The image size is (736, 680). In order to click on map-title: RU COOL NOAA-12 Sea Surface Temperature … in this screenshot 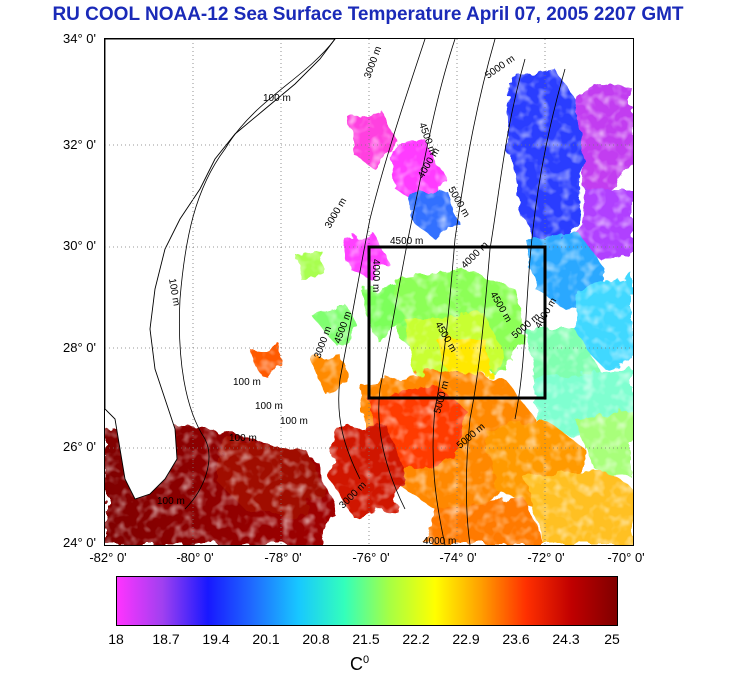, I will do `click(368, 14)`.